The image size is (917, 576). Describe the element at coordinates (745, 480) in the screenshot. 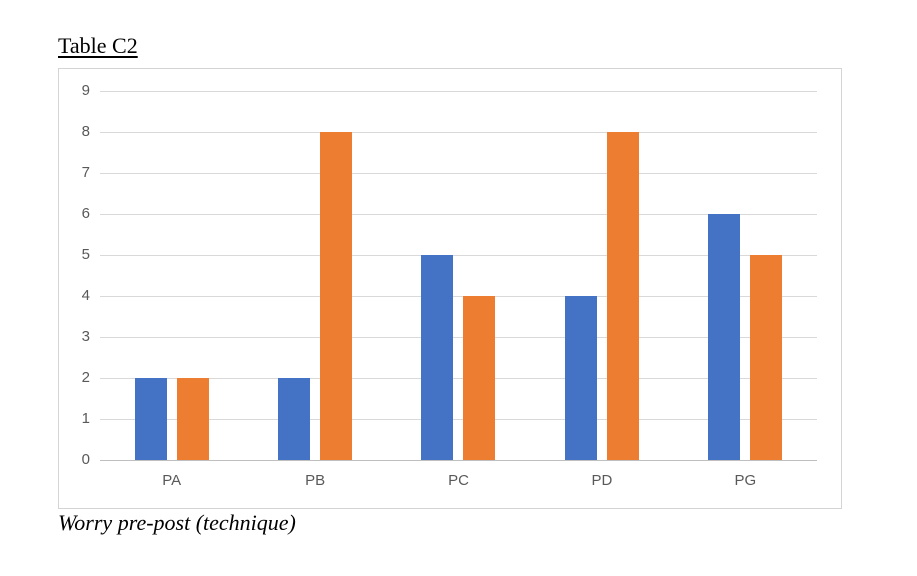

I see `x-tick-label-pg: PG` at that location.